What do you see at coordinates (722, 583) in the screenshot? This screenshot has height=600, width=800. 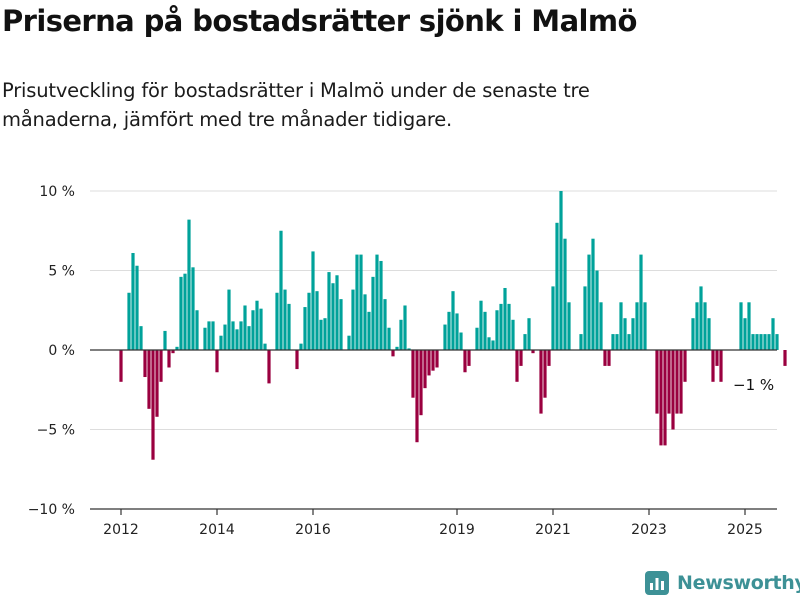 I see `brand-logo: Newsworthy` at bounding box center [722, 583].